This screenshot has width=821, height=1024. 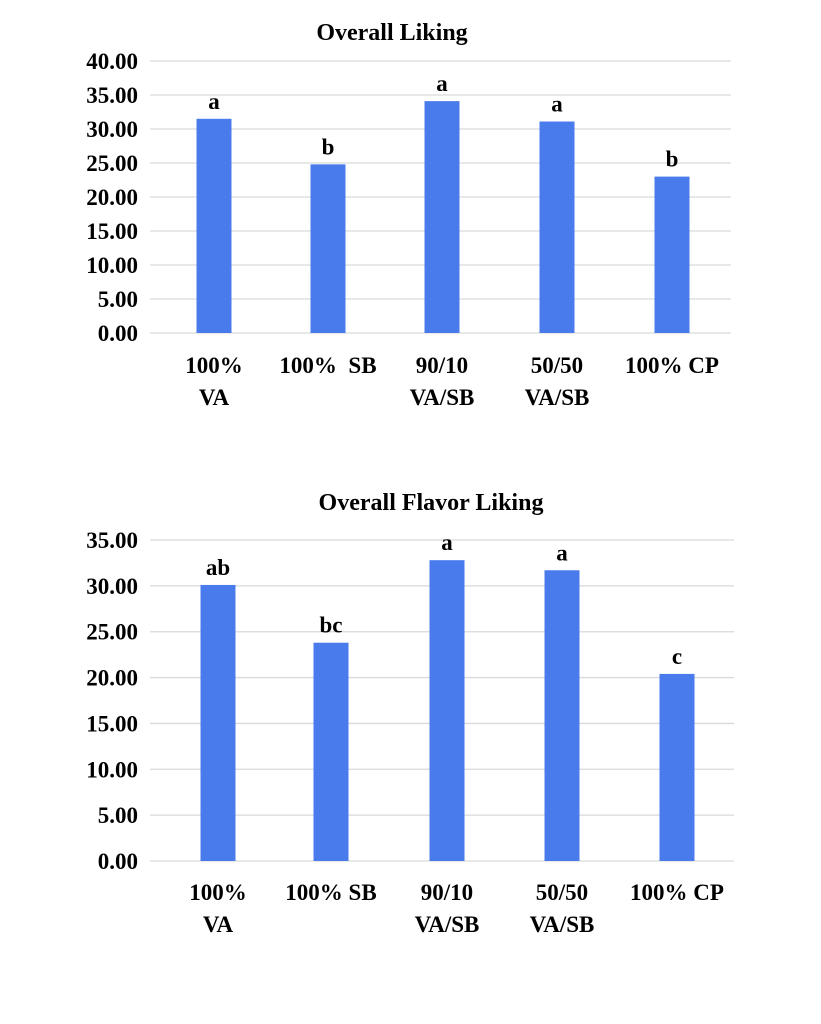 What do you see at coordinates (391, 33) in the screenshot?
I see `chart-title: Overall Liking` at bounding box center [391, 33].